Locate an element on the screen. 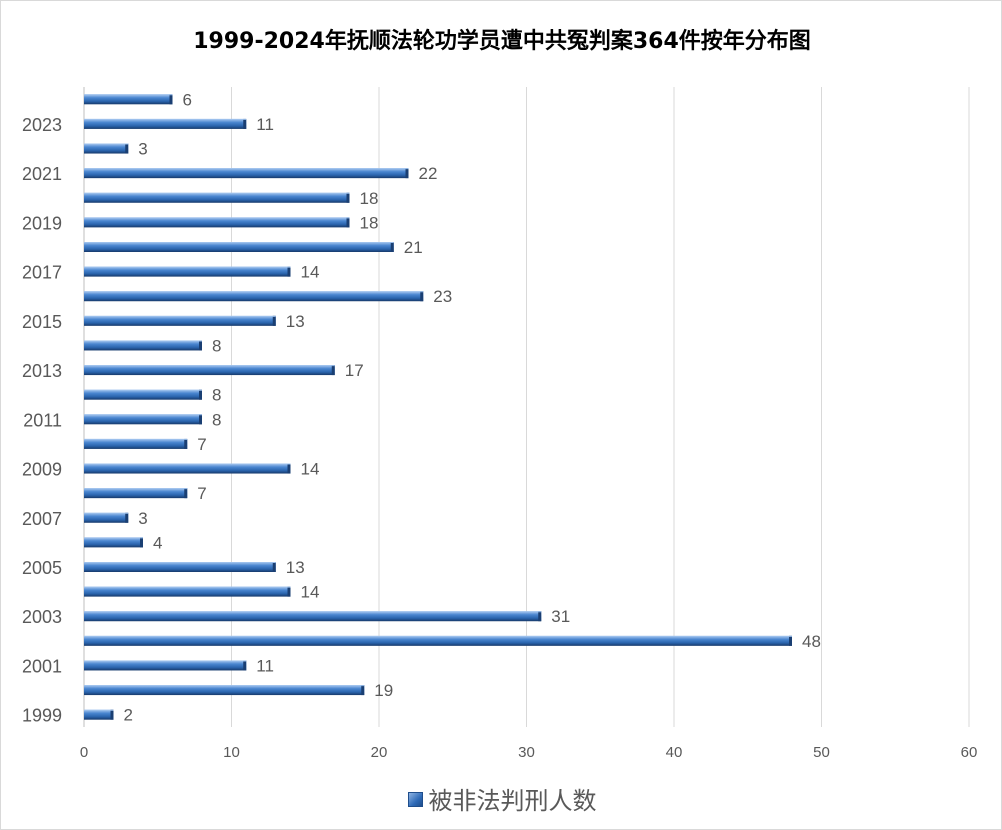 This screenshot has height=830, width=1002. data-label: 18 is located at coordinates (369, 222).